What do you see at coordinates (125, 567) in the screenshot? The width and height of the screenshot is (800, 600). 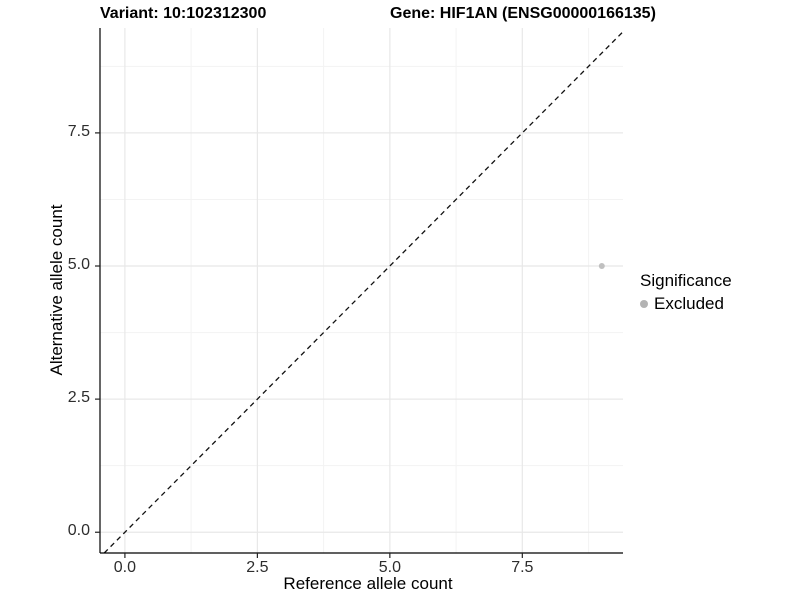 I see `x-tick-label: 0.0` at bounding box center [125, 567].